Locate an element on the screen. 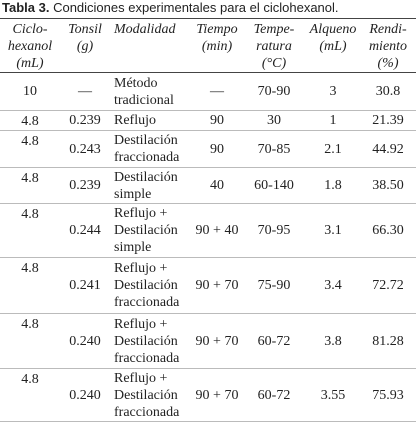 This screenshot has width=416, height=422. table-cell: 0.244 is located at coordinates (85, 230).